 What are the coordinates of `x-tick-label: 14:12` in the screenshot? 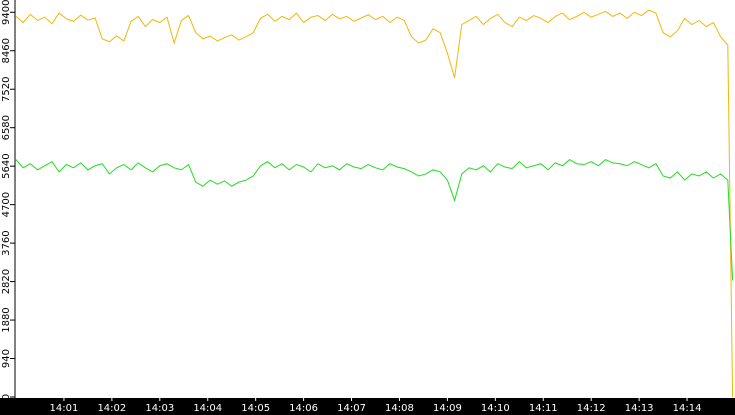 It's located at (591, 408).